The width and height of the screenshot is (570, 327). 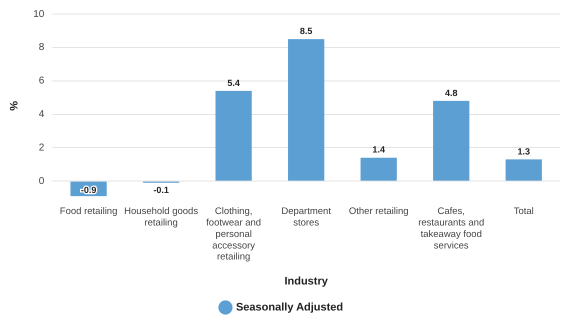 I want to click on x-axis-title: Industry, so click(x=306, y=281).